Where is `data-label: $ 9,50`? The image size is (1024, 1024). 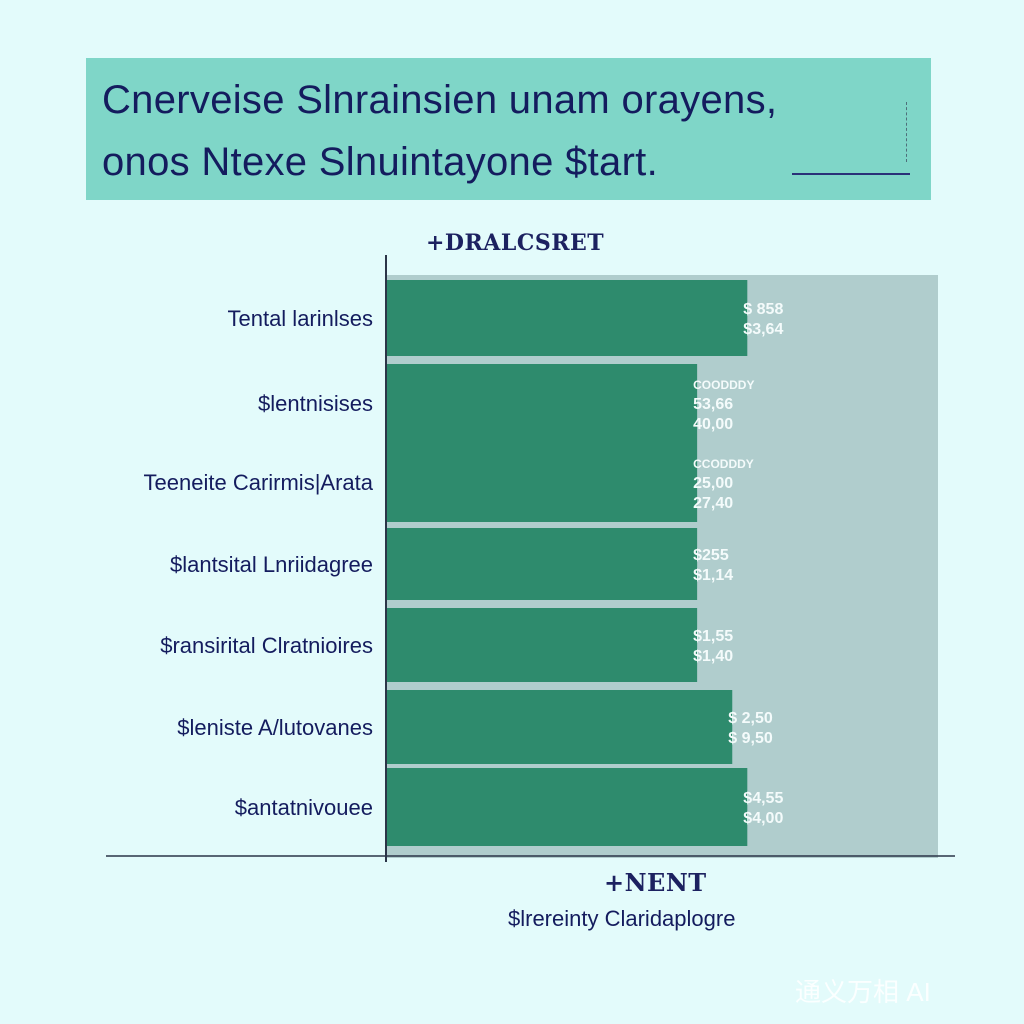
data-label: $ 9,50 is located at coordinates (750, 738).